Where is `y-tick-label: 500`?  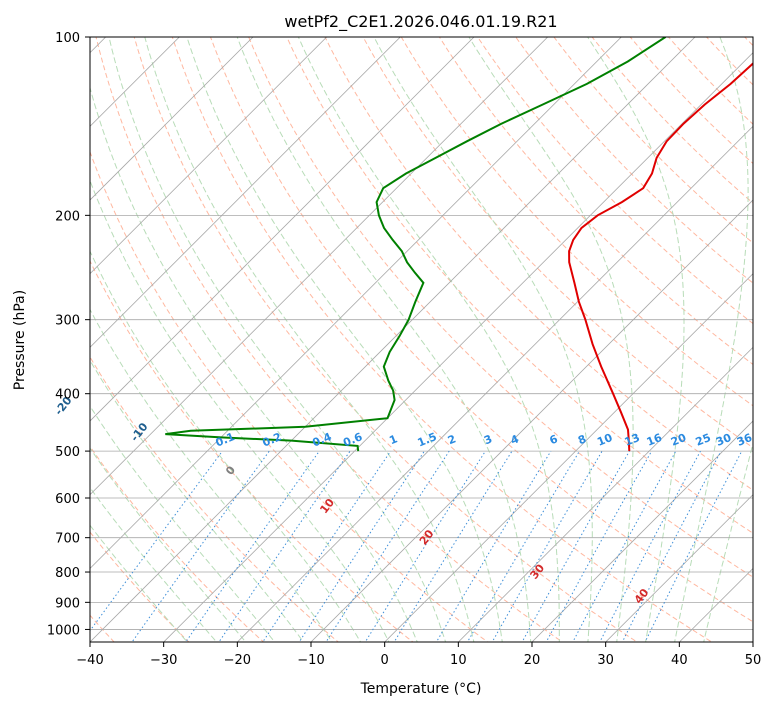 y-tick-label: 500 is located at coordinates (67, 452).